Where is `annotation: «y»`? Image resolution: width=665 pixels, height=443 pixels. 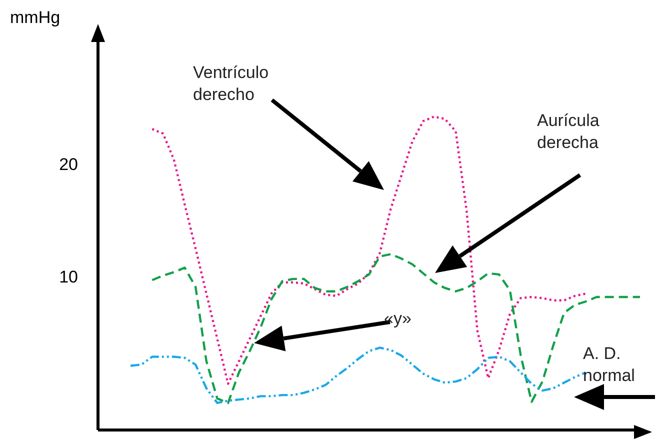
annotation: «y» is located at coordinates (398, 319).